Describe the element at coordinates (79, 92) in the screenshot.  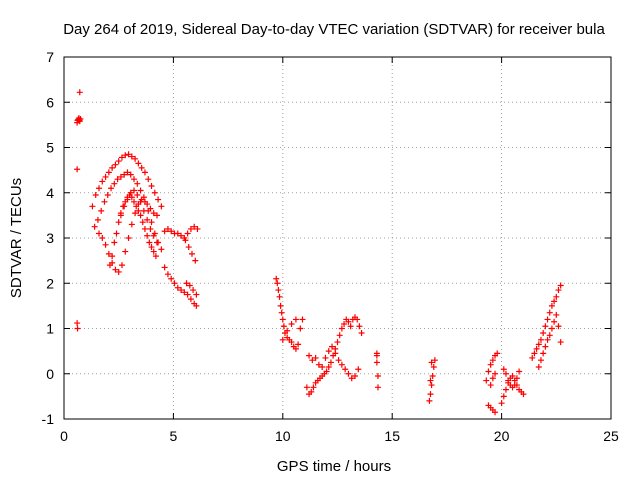
I see `data-point-early-isolated` at that location.